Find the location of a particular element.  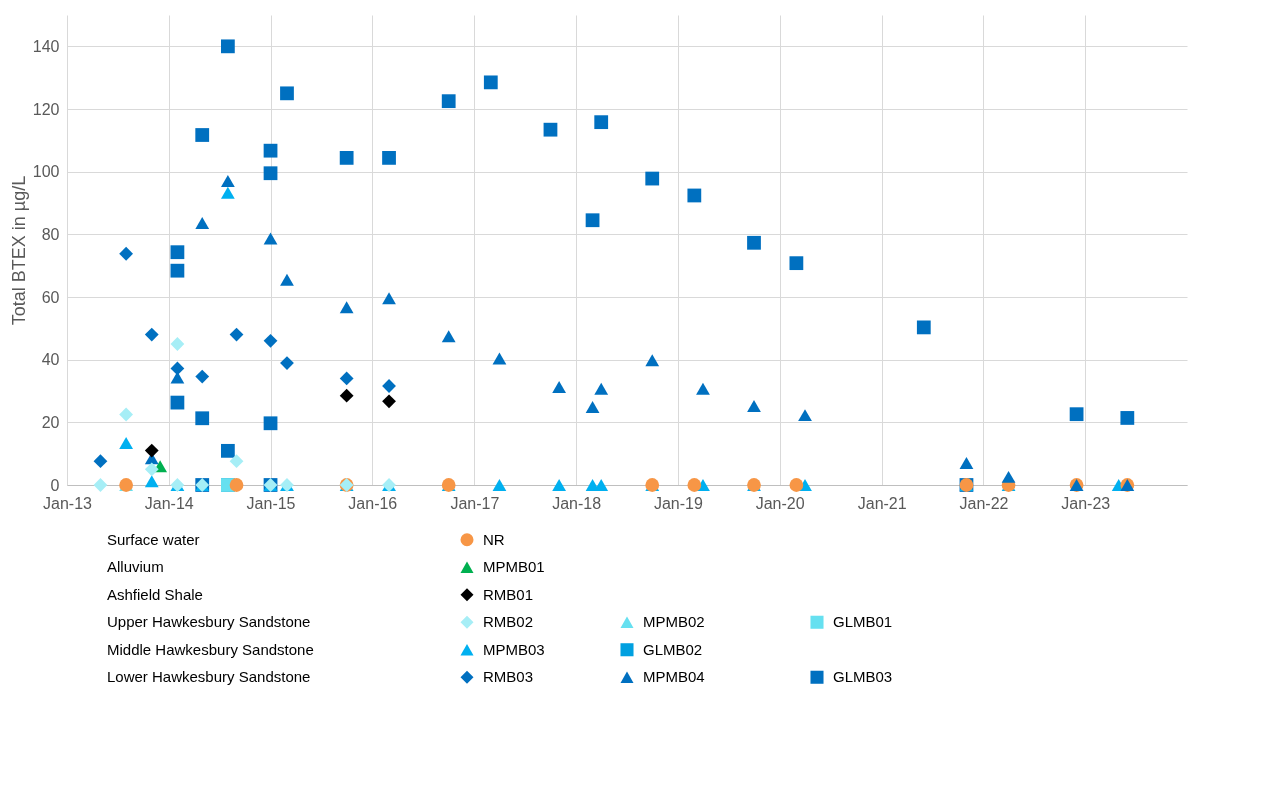

legend-label: GLMB03 is located at coordinates (863, 677).